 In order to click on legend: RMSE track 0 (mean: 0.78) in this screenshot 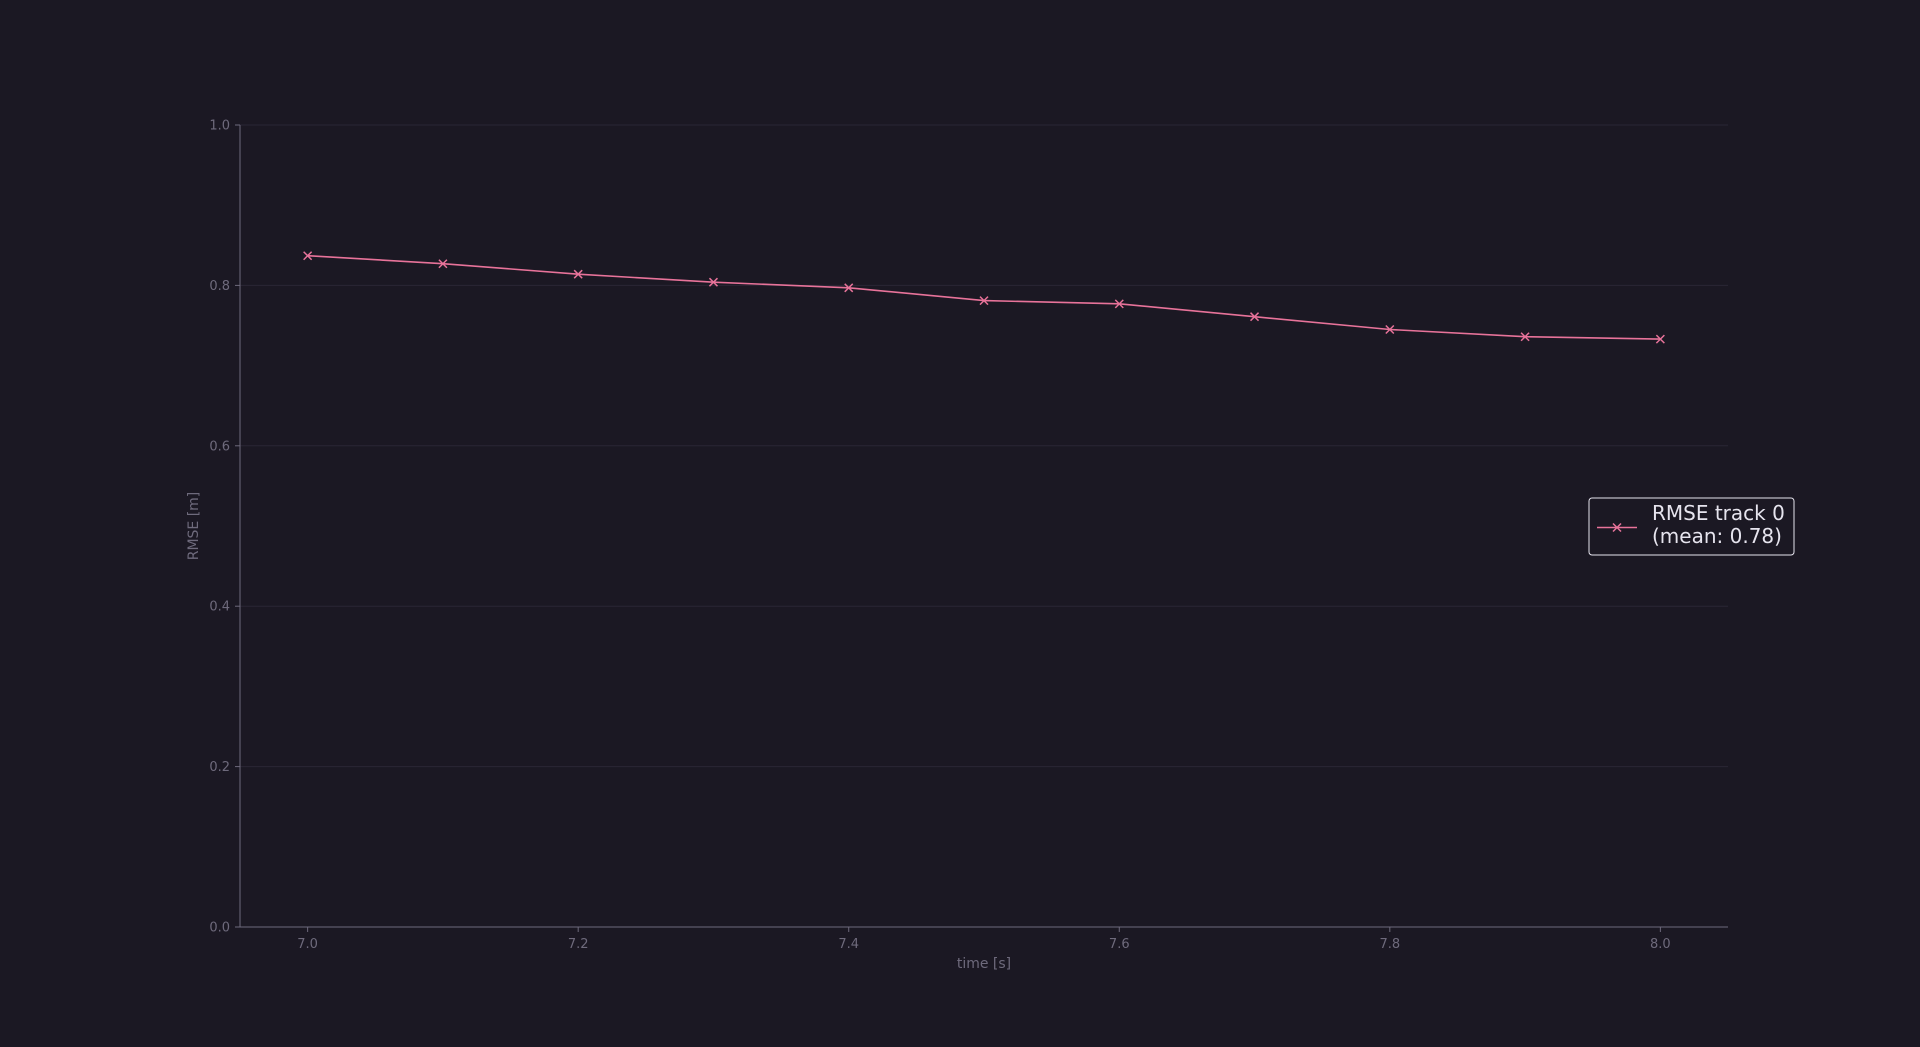, I will do `click(1691, 526)`.